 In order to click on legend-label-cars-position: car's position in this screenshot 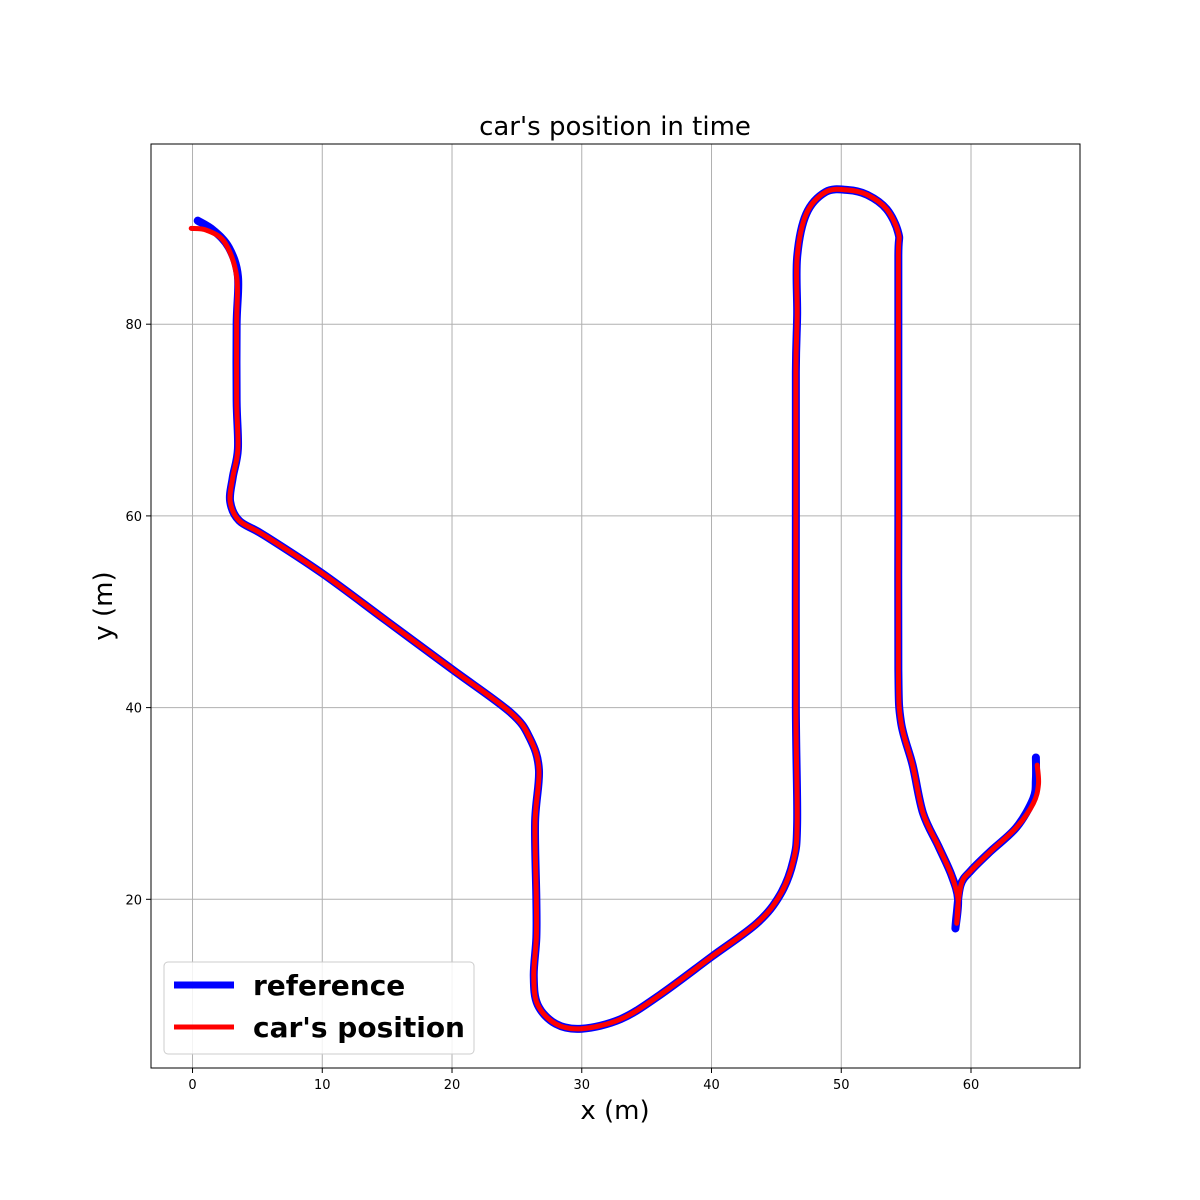, I will do `click(359, 1027)`.